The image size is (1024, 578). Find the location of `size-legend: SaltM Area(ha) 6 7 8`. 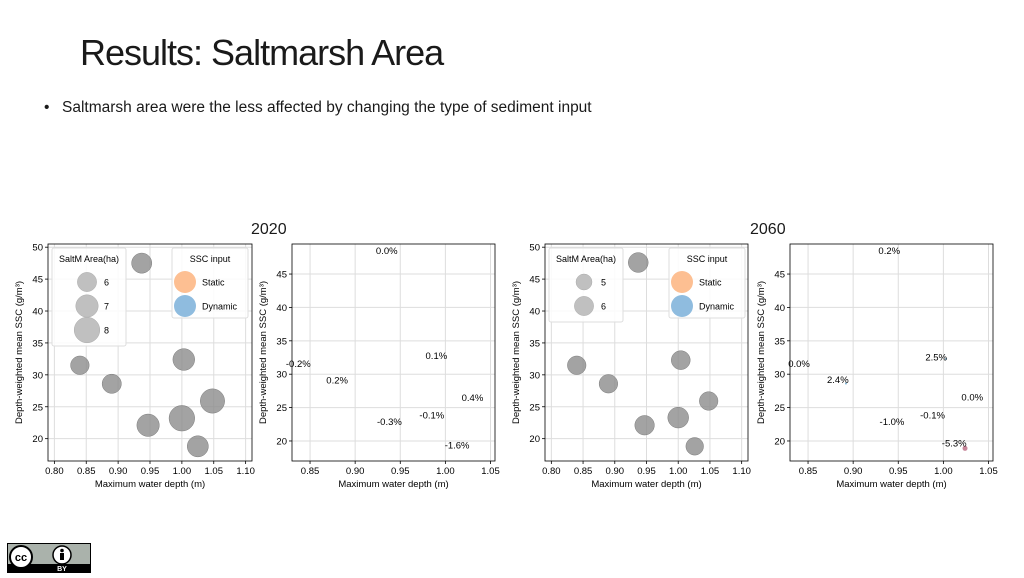

size-legend: SaltM Area(ha) 6 7 8 is located at coordinates (89, 297).